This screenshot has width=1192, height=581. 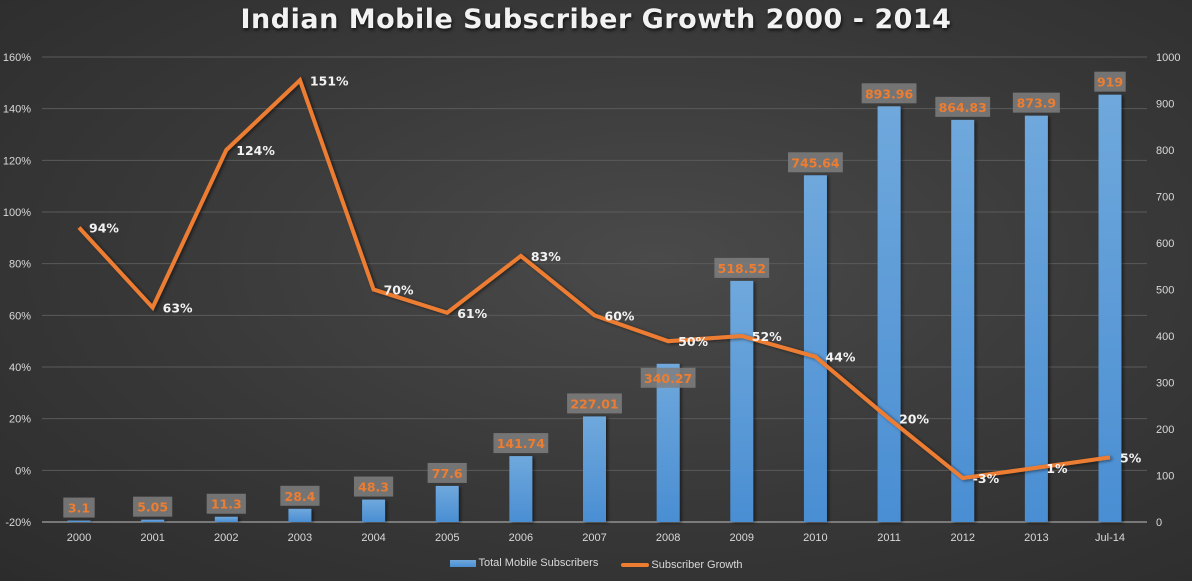 I want to click on left-axis-tick: 160%, so click(x=17, y=58).